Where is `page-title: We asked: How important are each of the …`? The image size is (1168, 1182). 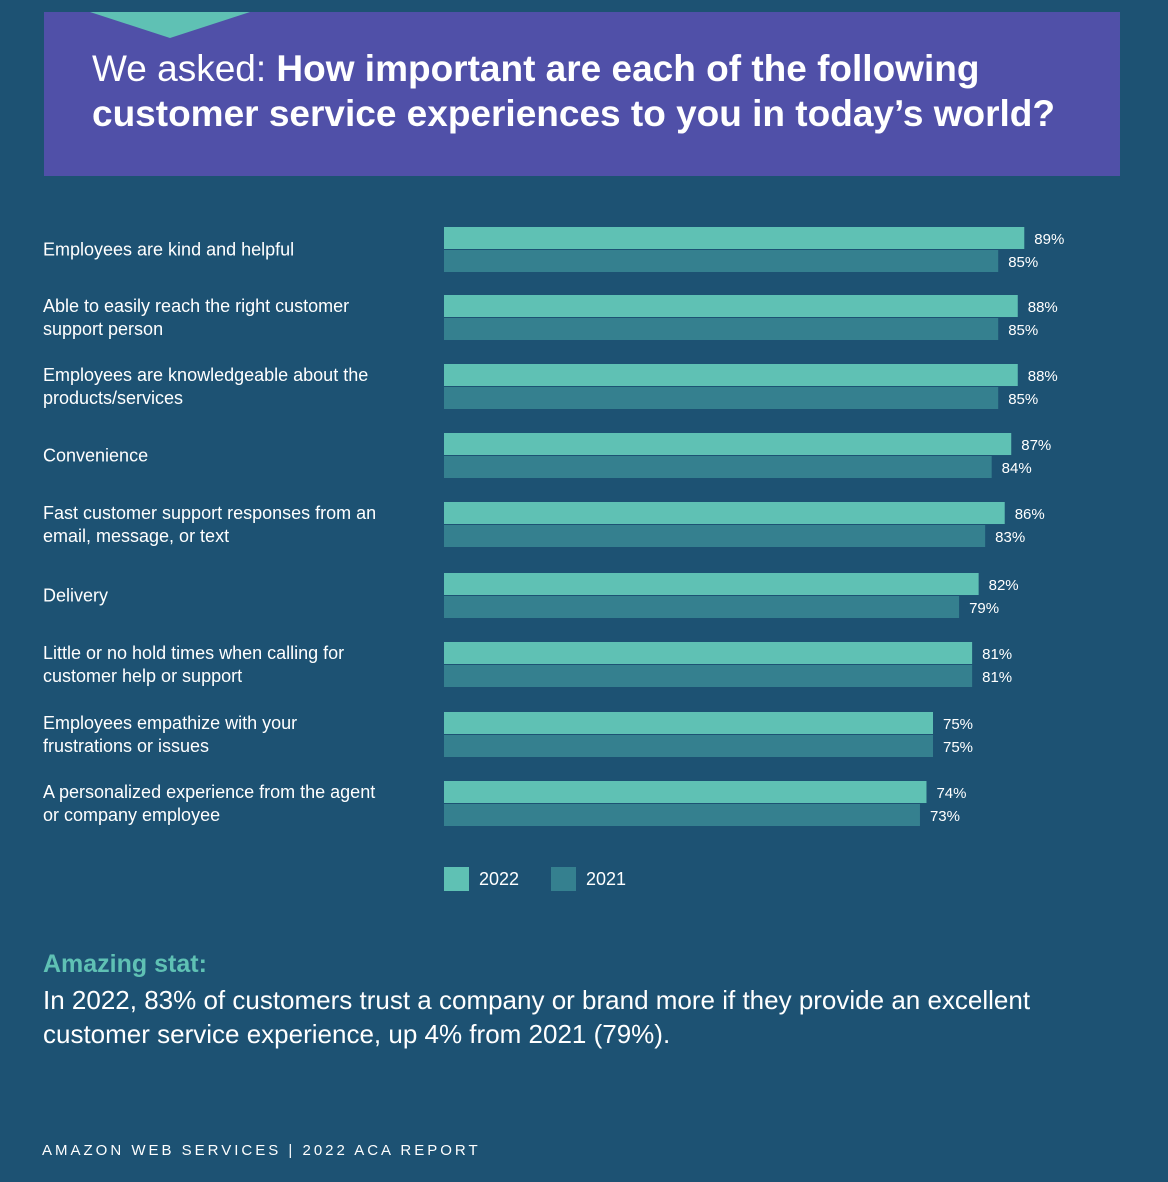
page-title: We asked: How important are each of the … is located at coordinates (592, 91).